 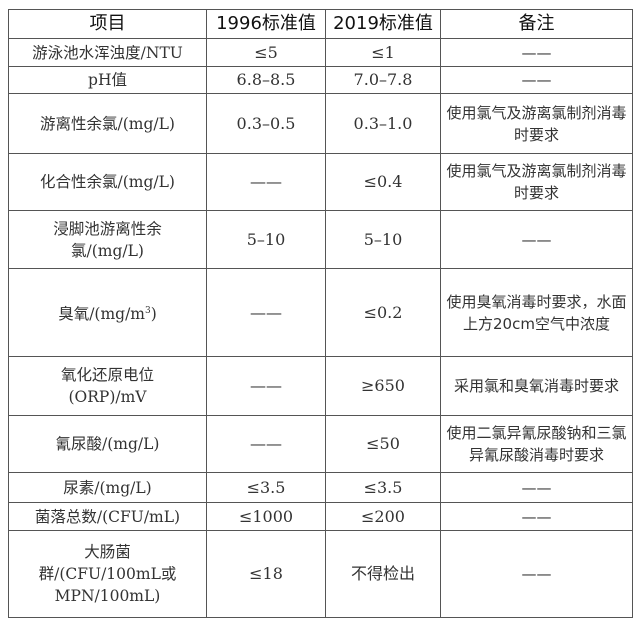 I want to click on item-cell-text: 菌落总数/(CFU/mL), so click(x=107, y=516).